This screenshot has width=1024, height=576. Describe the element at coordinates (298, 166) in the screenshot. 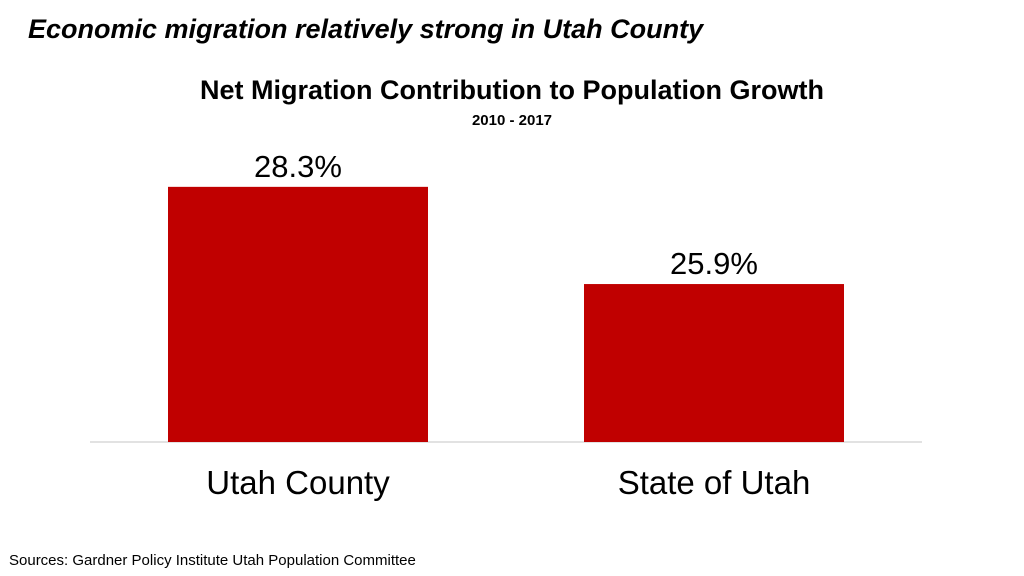

I see `data-label: 28.3%` at that location.